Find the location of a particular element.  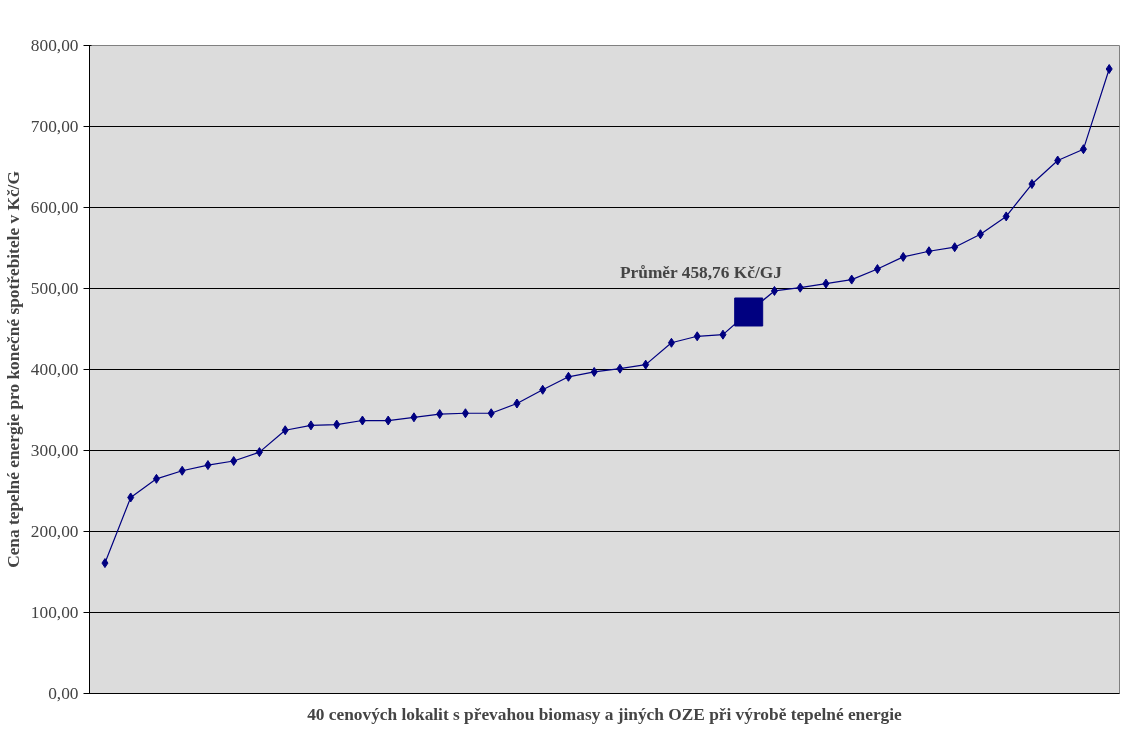

x-axis-title: 40 cenových lokalit s převahou biomasy a jiných OZE při výrobě tepelné energie is located at coordinates (605, 714).